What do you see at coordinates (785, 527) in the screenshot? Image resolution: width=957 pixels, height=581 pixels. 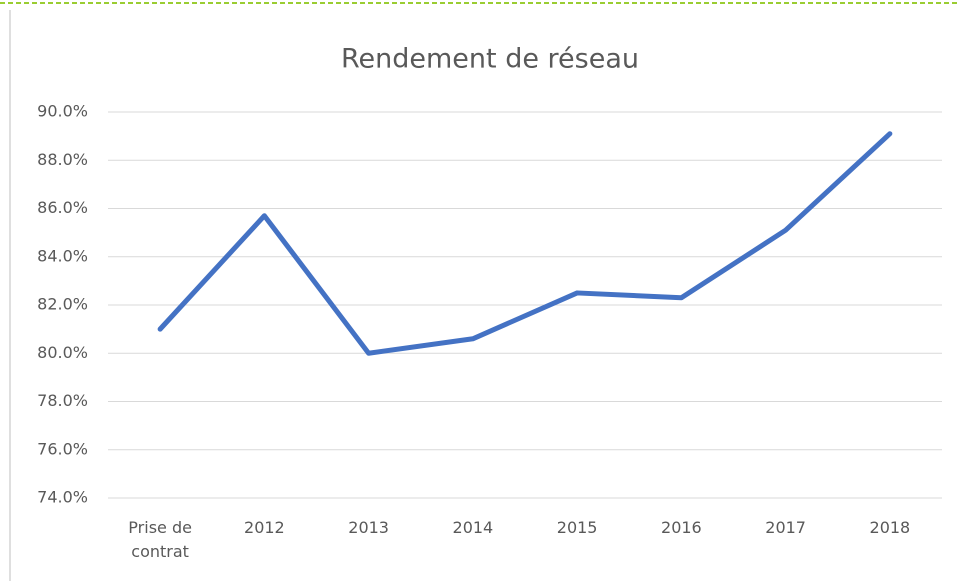 I see `x-tick-label: 2017` at bounding box center [785, 527].